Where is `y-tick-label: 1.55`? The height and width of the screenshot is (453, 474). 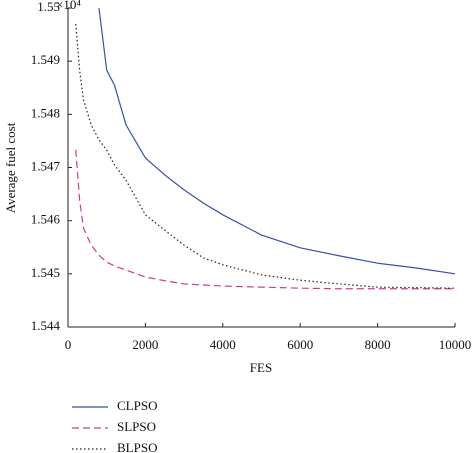 y-tick-label: 1.55 is located at coordinates (48, 7).